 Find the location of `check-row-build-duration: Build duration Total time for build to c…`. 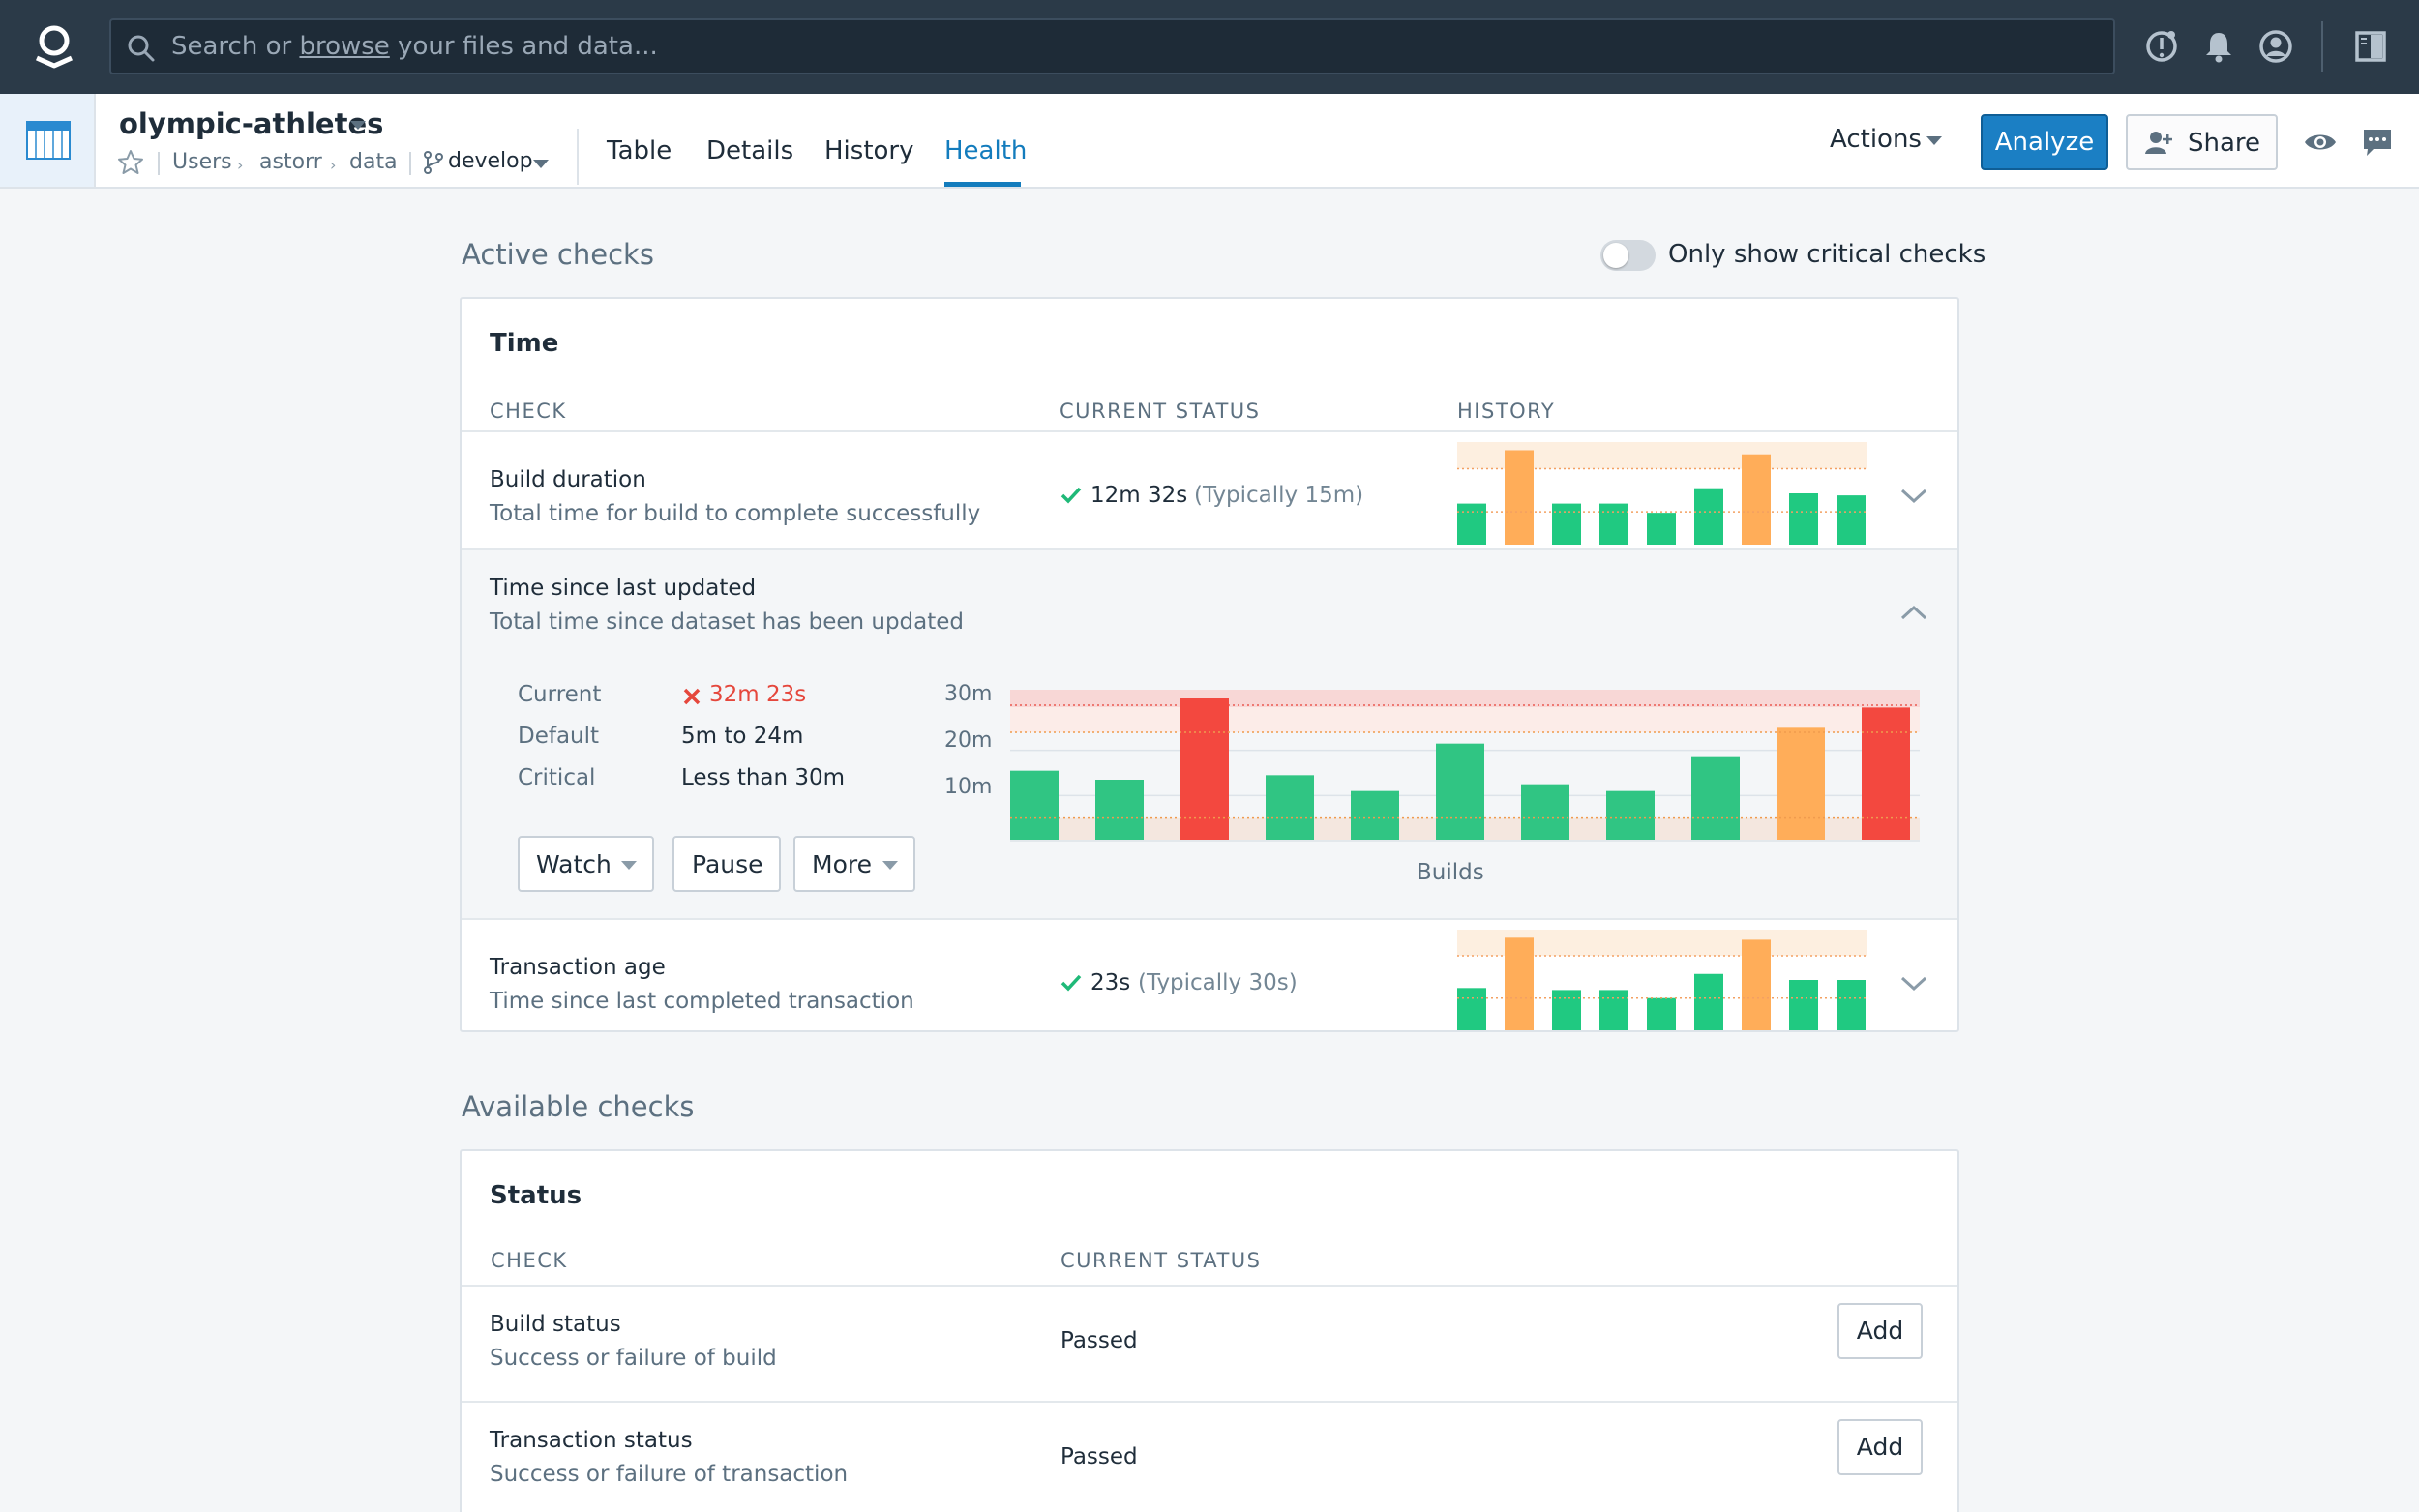

check-row-build-duration: Build duration Total time for build to c… is located at coordinates (1209, 490).